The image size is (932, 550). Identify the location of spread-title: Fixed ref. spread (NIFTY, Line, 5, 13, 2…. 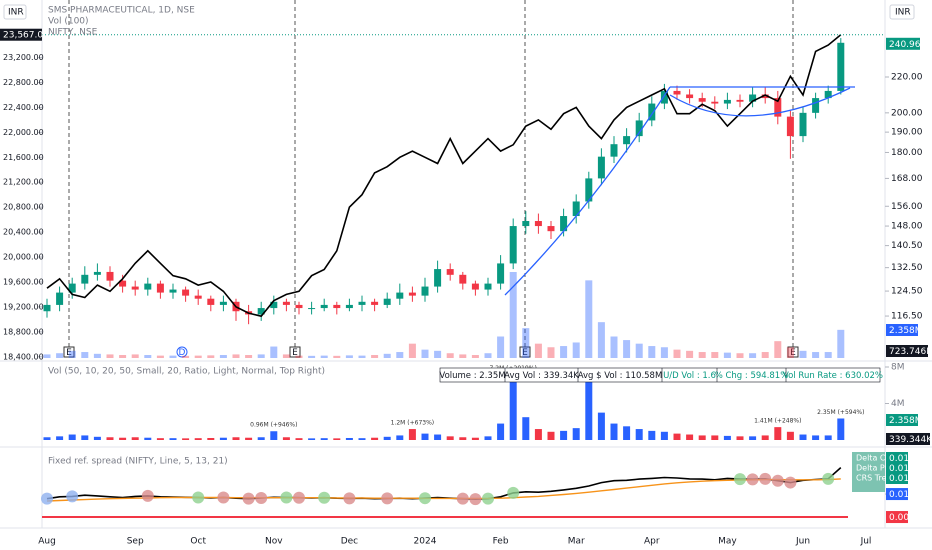
(138, 462).